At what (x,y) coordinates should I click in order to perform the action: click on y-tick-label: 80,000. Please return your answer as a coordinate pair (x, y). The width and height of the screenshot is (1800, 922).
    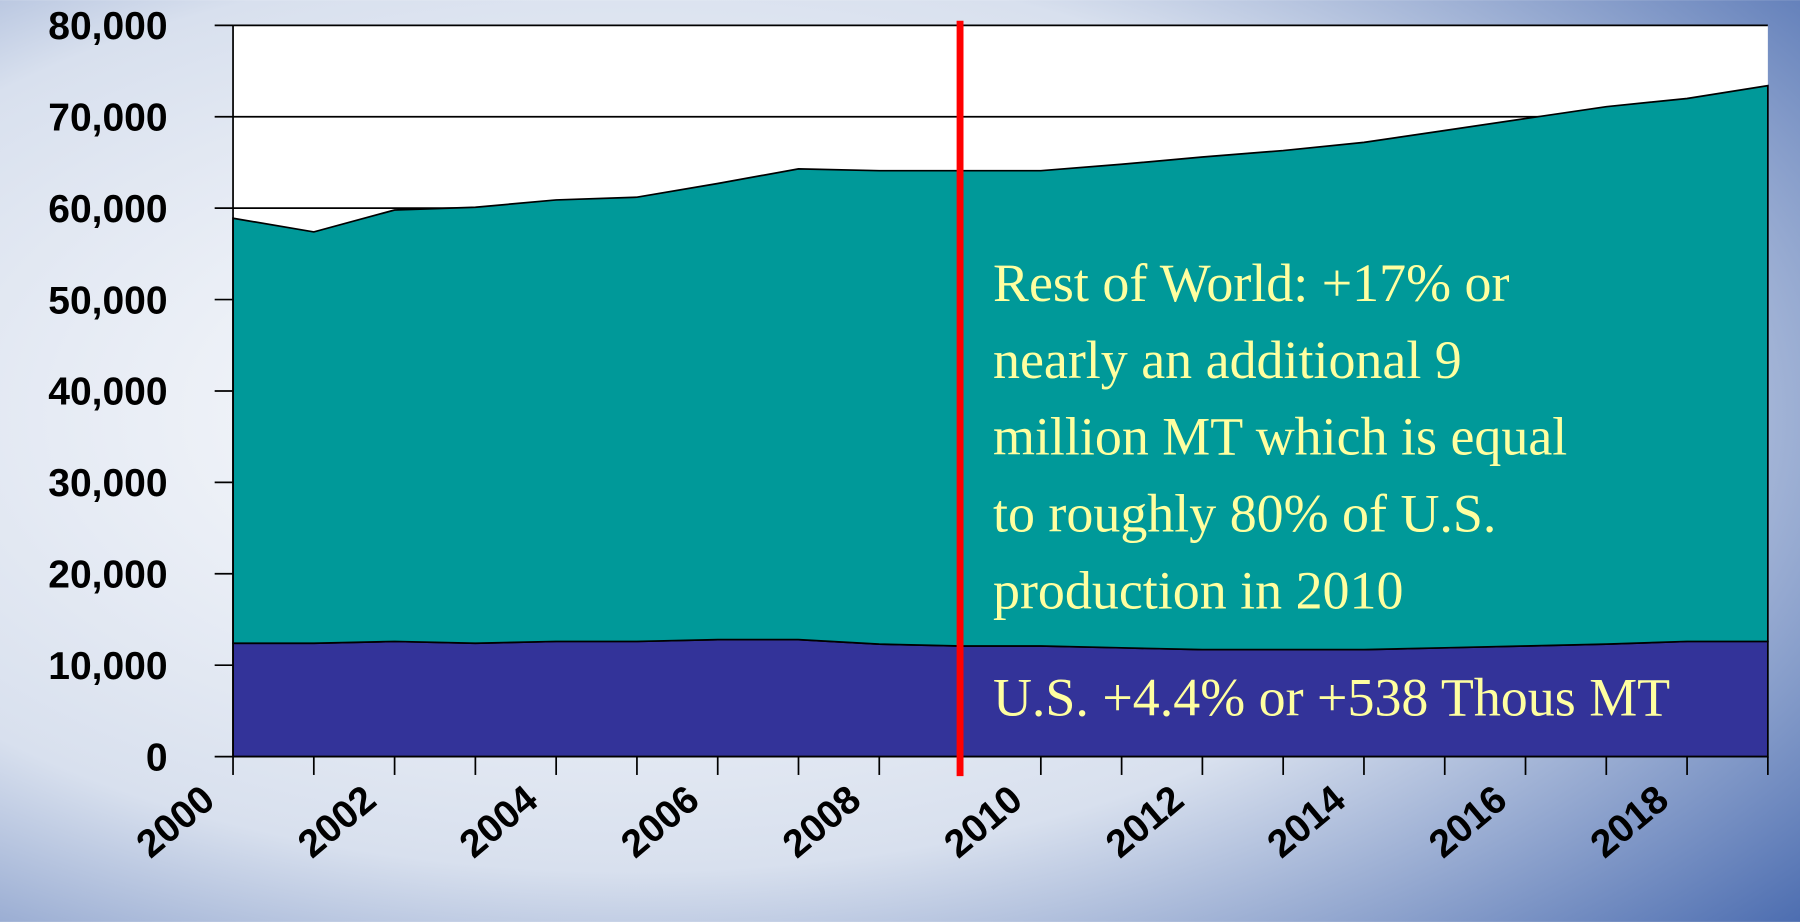
    Looking at the image, I should click on (107, 26).